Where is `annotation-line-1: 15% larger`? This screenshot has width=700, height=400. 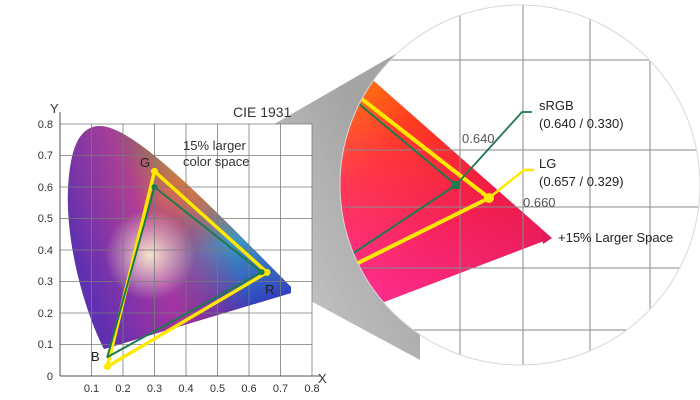 annotation-line-1: 15% larger is located at coordinates (215, 145).